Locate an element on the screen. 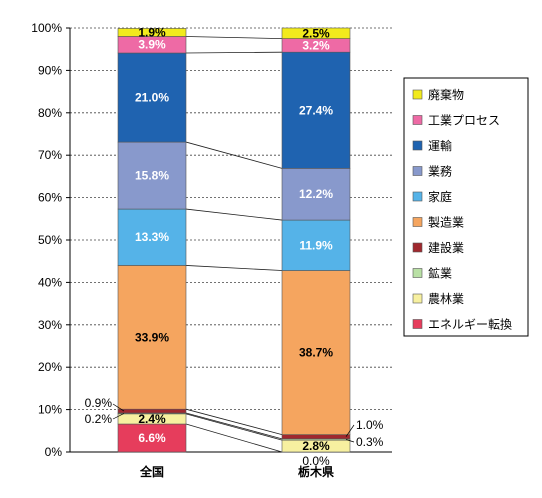  legend-label: 運輸 is located at coordinates (440, 145).